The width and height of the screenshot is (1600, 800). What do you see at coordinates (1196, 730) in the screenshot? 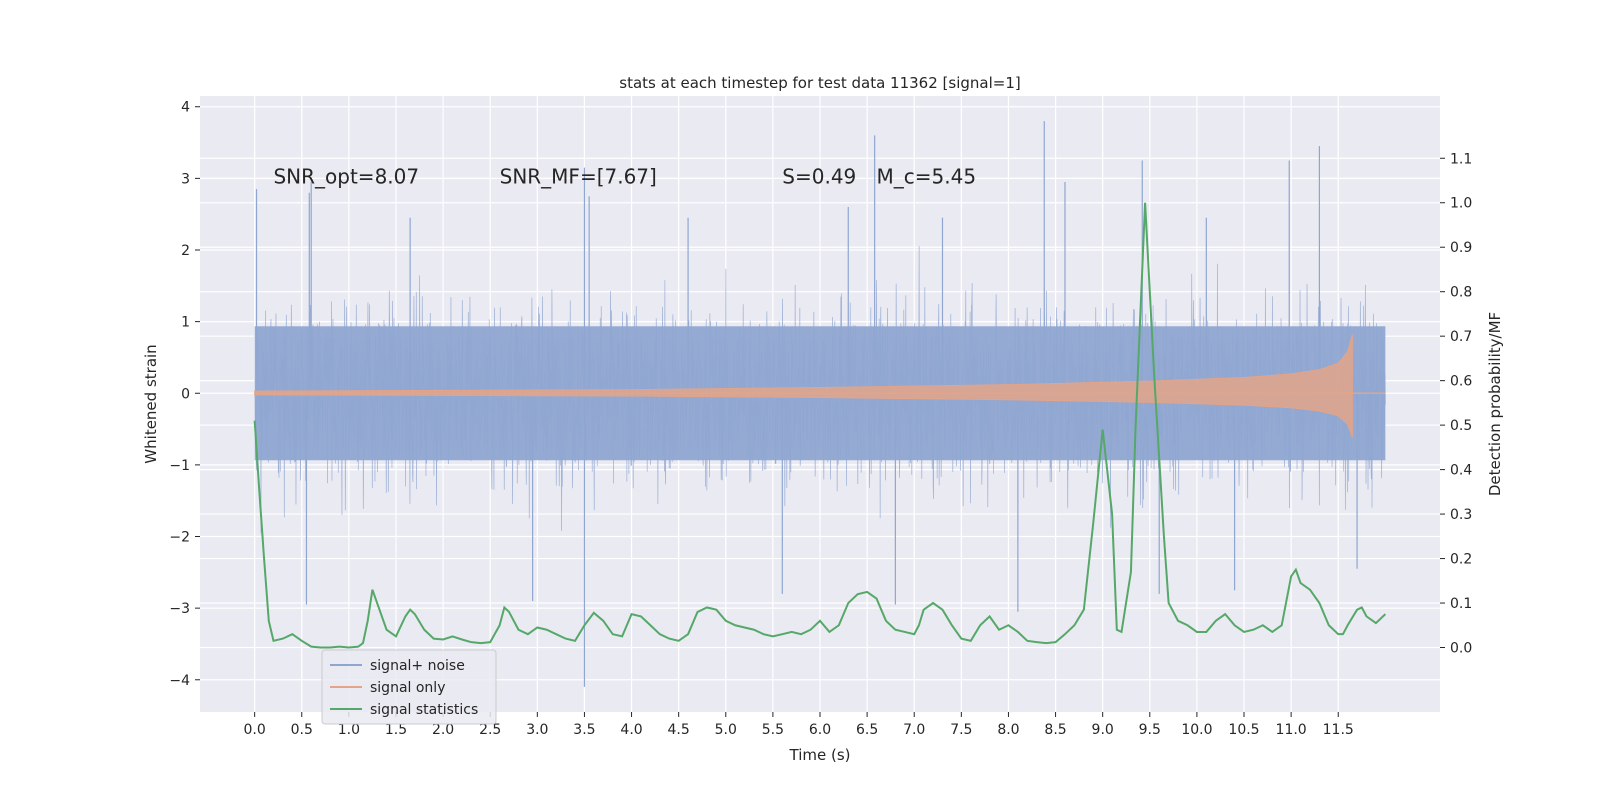
I see `x-tick-label: 10.0` at bounding box center [1196, 730].